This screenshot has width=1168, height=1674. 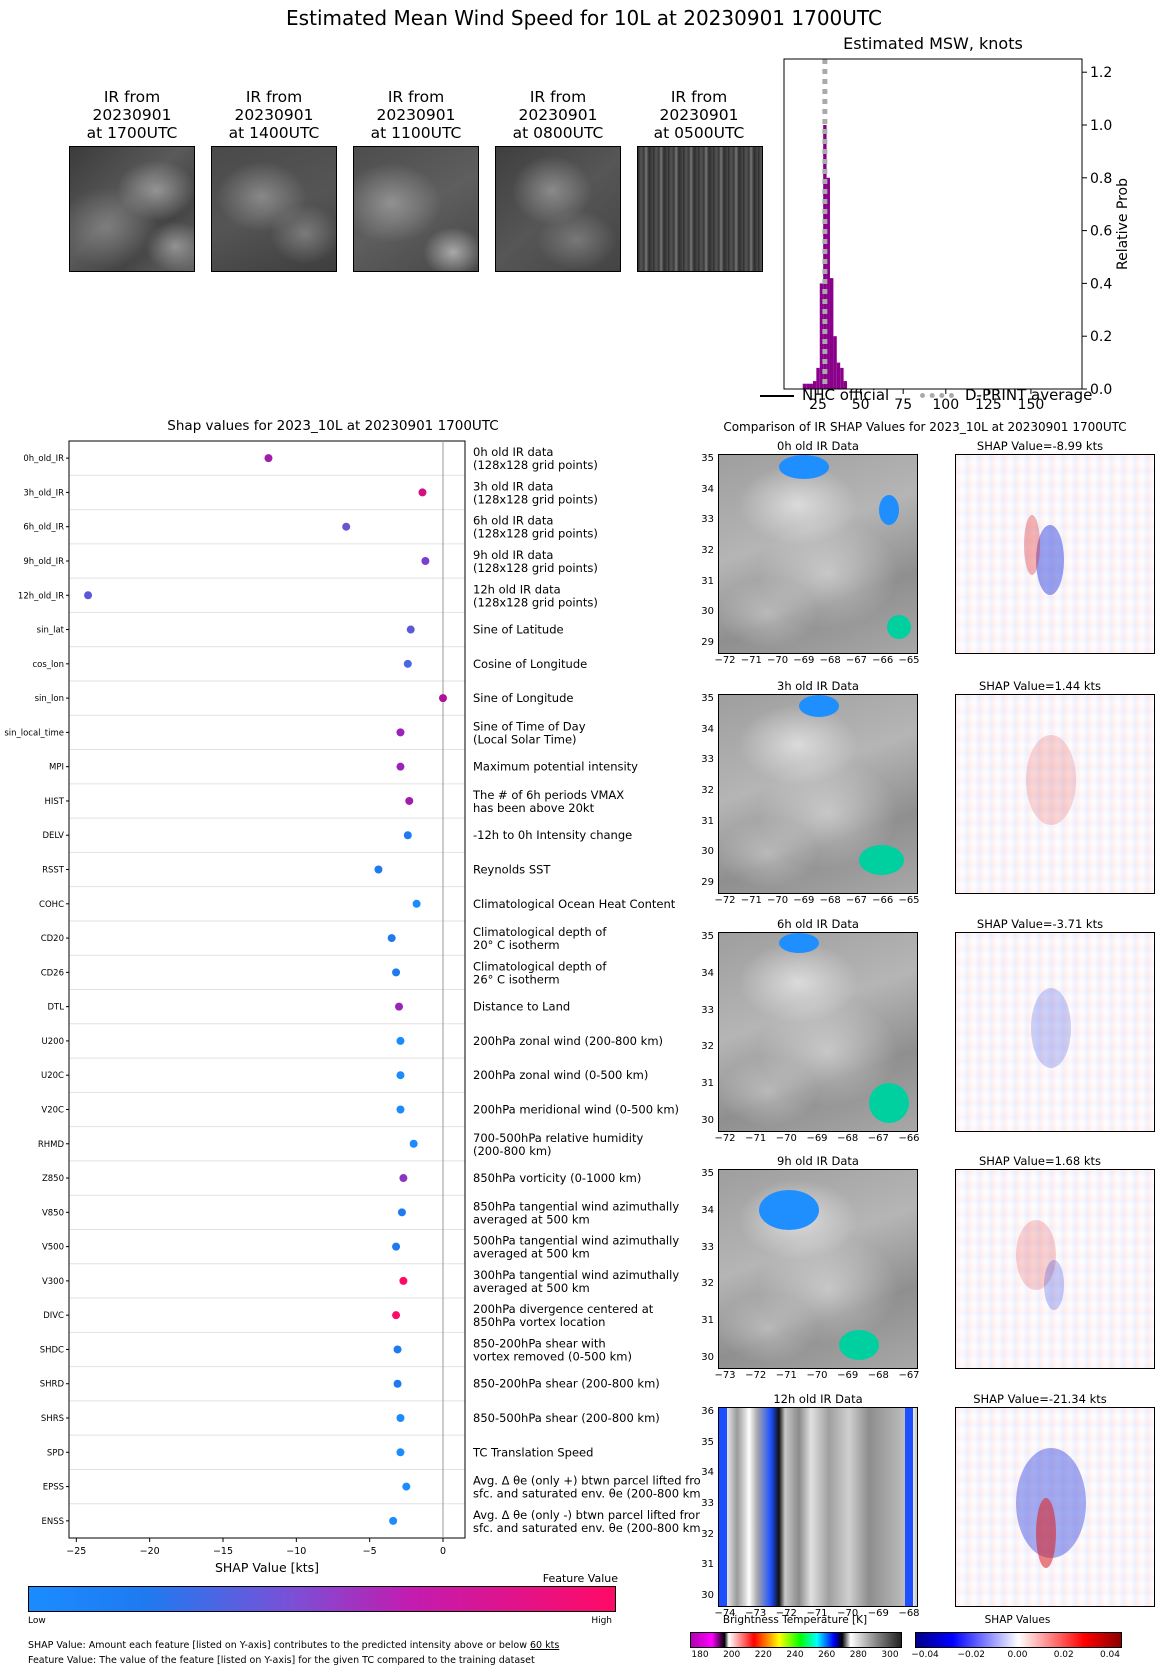 What do you see at coordinates (53, 1213) in the screenshot?
I see `shap-feature-label: V850` at bounding box center [53, 1213].